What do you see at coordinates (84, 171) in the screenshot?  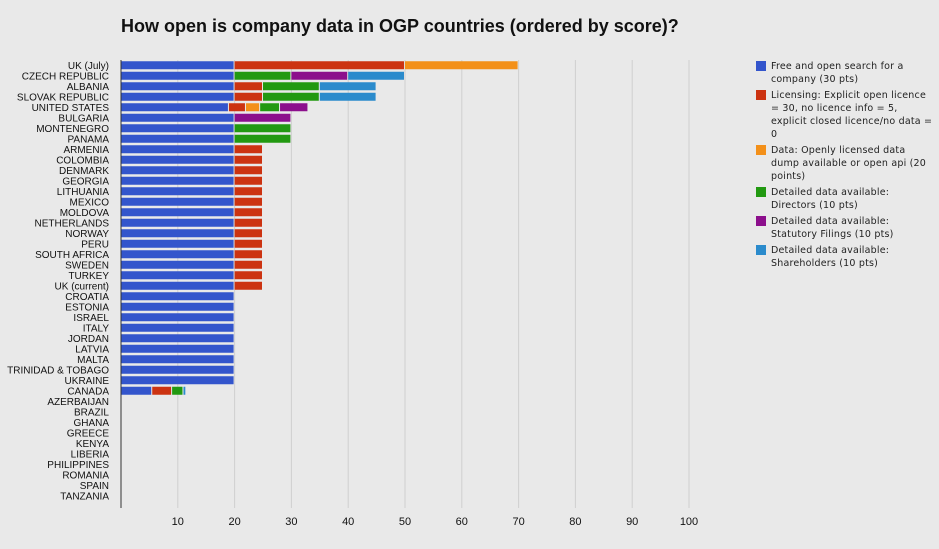 I see `y-tick-label: DENMARK` at bounding box center [84, 171].